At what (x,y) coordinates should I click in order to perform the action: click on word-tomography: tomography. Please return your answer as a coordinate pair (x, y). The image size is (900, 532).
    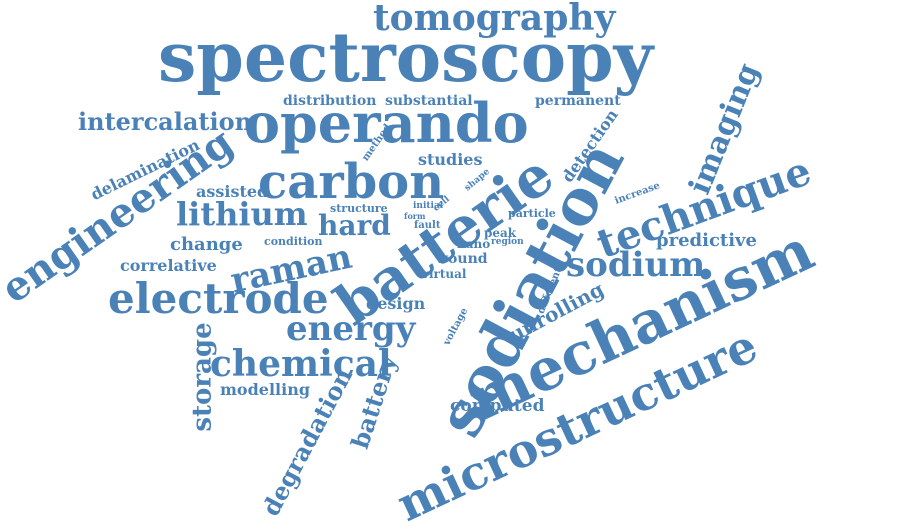
    Looking at the image, I should click on (494, 19).